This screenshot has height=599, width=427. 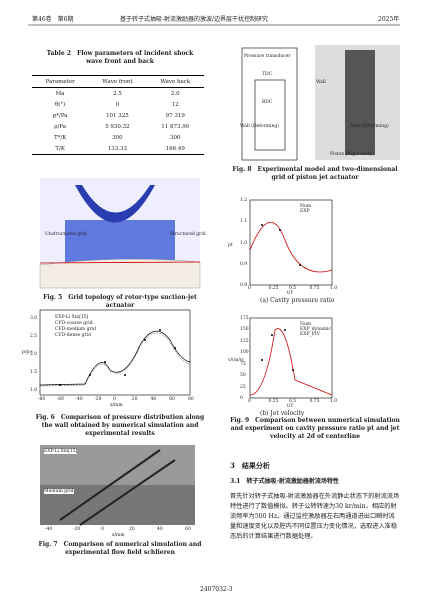 What do you see at coordinates (59, 491) in the screenshot?
I see `fig-label: Medium grid` at bounding box center [59, 491].